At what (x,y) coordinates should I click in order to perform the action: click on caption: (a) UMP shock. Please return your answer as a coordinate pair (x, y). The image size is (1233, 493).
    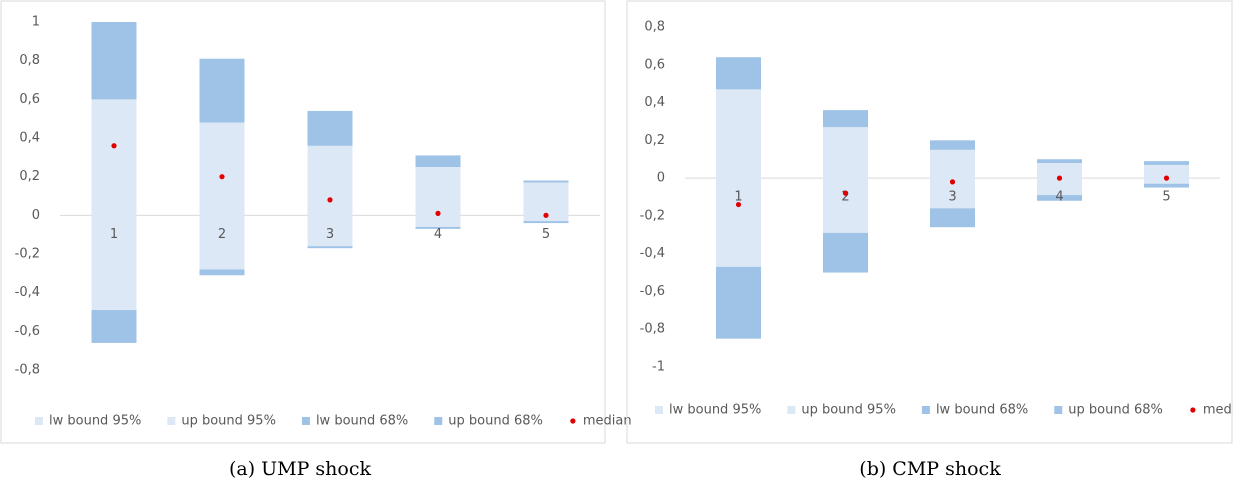
    Looking at the image, I should click on (300, 469).